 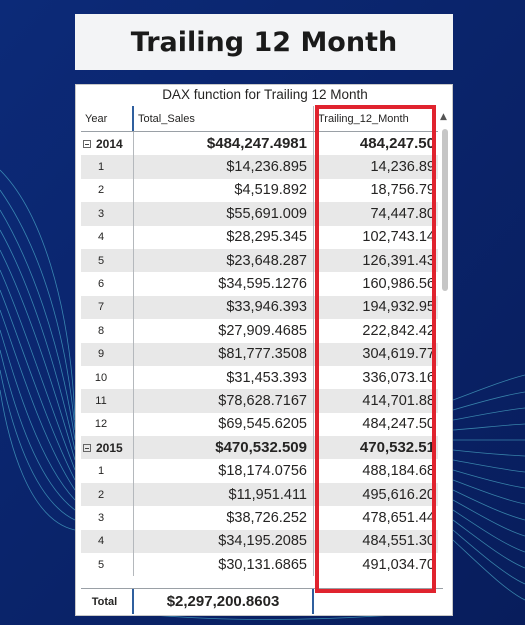 I want to click on trailing-12-month-cell: 491,034.70, so click(x=398, y=564).